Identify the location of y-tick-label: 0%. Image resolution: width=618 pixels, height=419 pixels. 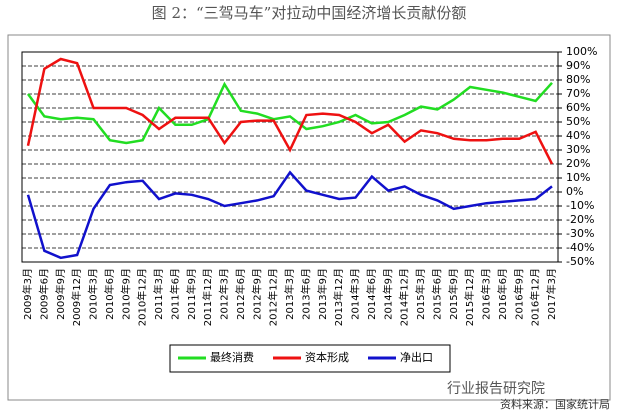
(574, 191).